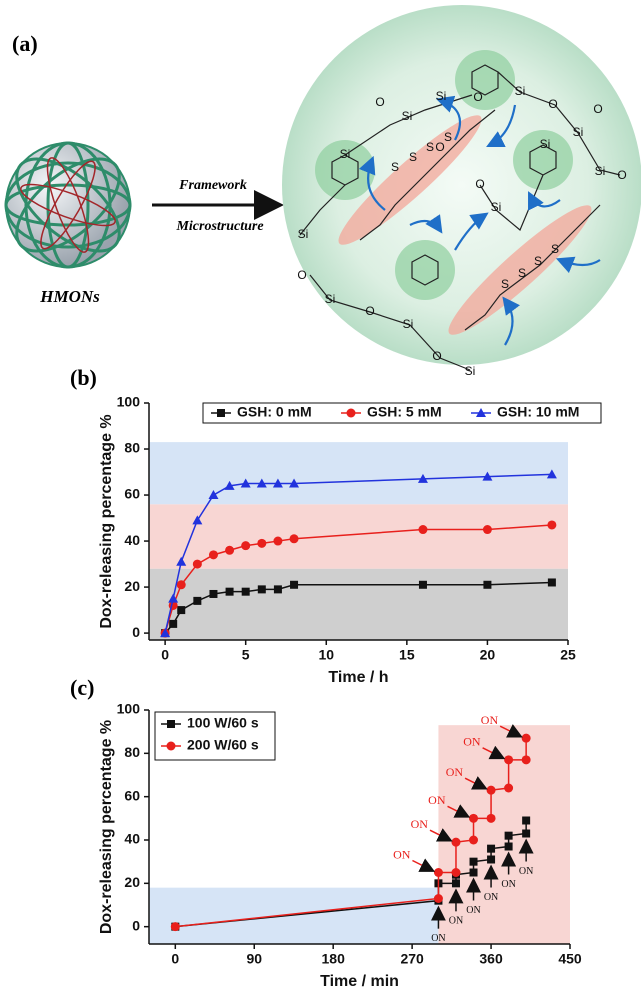 This screenshot has height=999, width=641. Describe the element at coordinates (404, 412) in the screenshot. I see `legend-label: GSH: 5 mM` at that location.